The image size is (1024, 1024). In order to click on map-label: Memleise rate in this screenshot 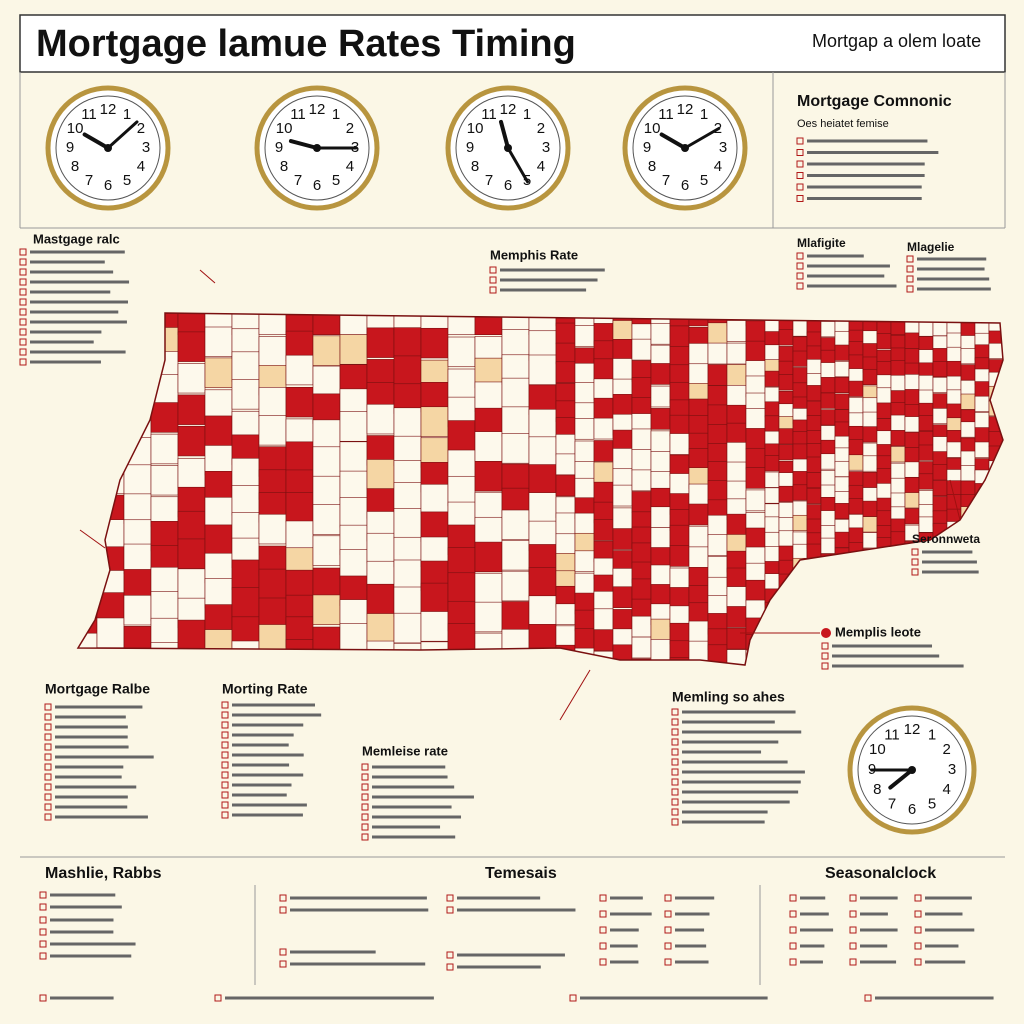, I will do `click(405, 750)`.